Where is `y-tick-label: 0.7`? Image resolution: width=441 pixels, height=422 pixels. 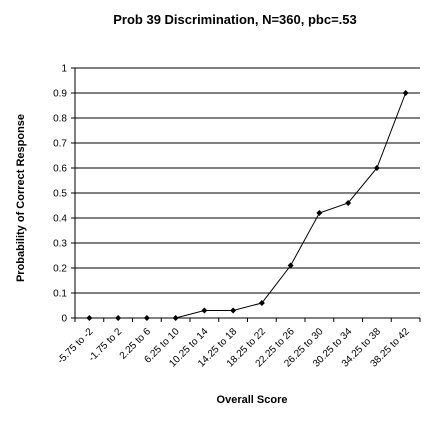
y-tick-label: 0.7 is located at coordinates (60, 144).